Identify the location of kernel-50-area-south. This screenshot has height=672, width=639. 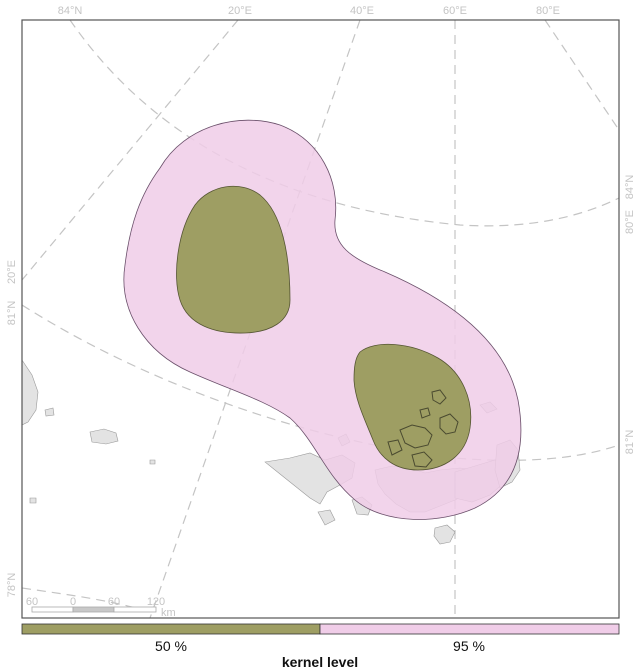
(412, 407).